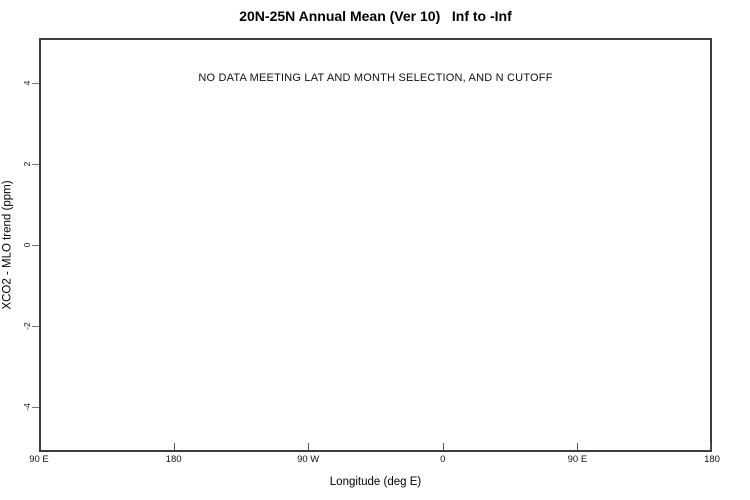 This screenshot has height=500, width=750. I want to click on y-axis-tick-label: 0, so click(27, 245).